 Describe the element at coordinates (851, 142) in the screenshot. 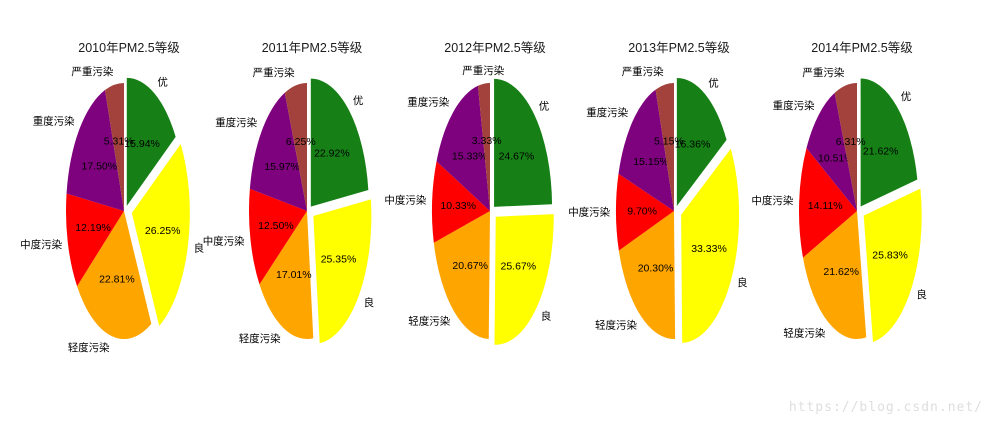

I see `slice-percent-严重污染: 6.31%` at that location.